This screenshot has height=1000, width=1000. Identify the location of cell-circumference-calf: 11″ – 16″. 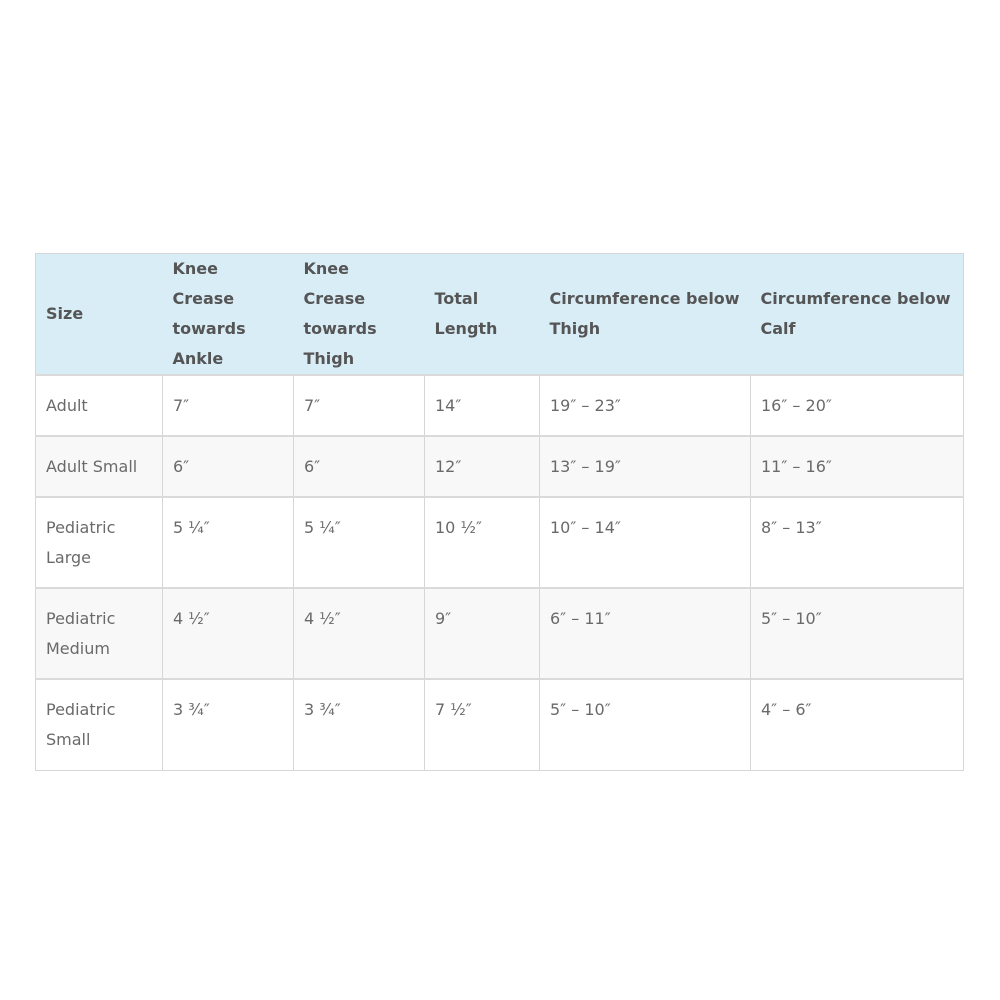
(857, 466).